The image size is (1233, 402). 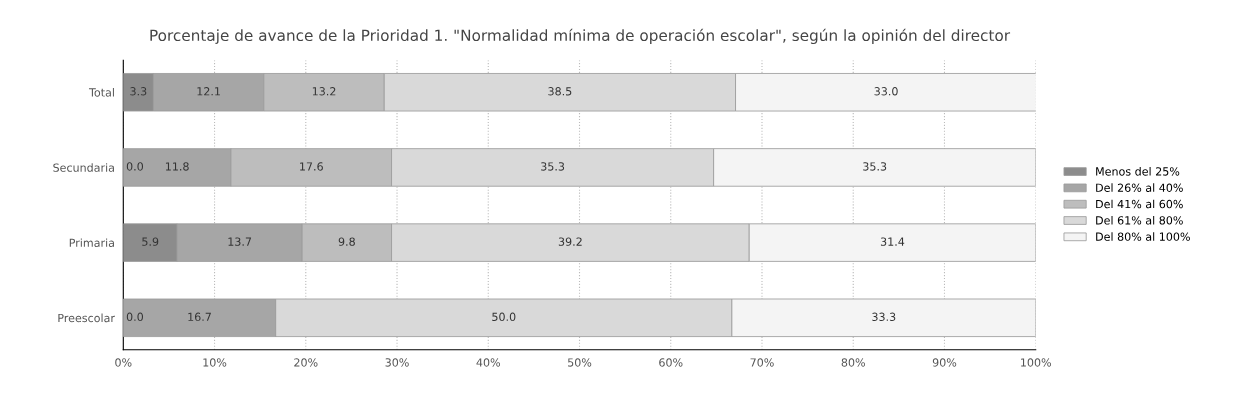 What do you see at coordinates (488, 362) in the screenshot?
I see `x-tick-label: 40%` at bounding box center [488, 362].